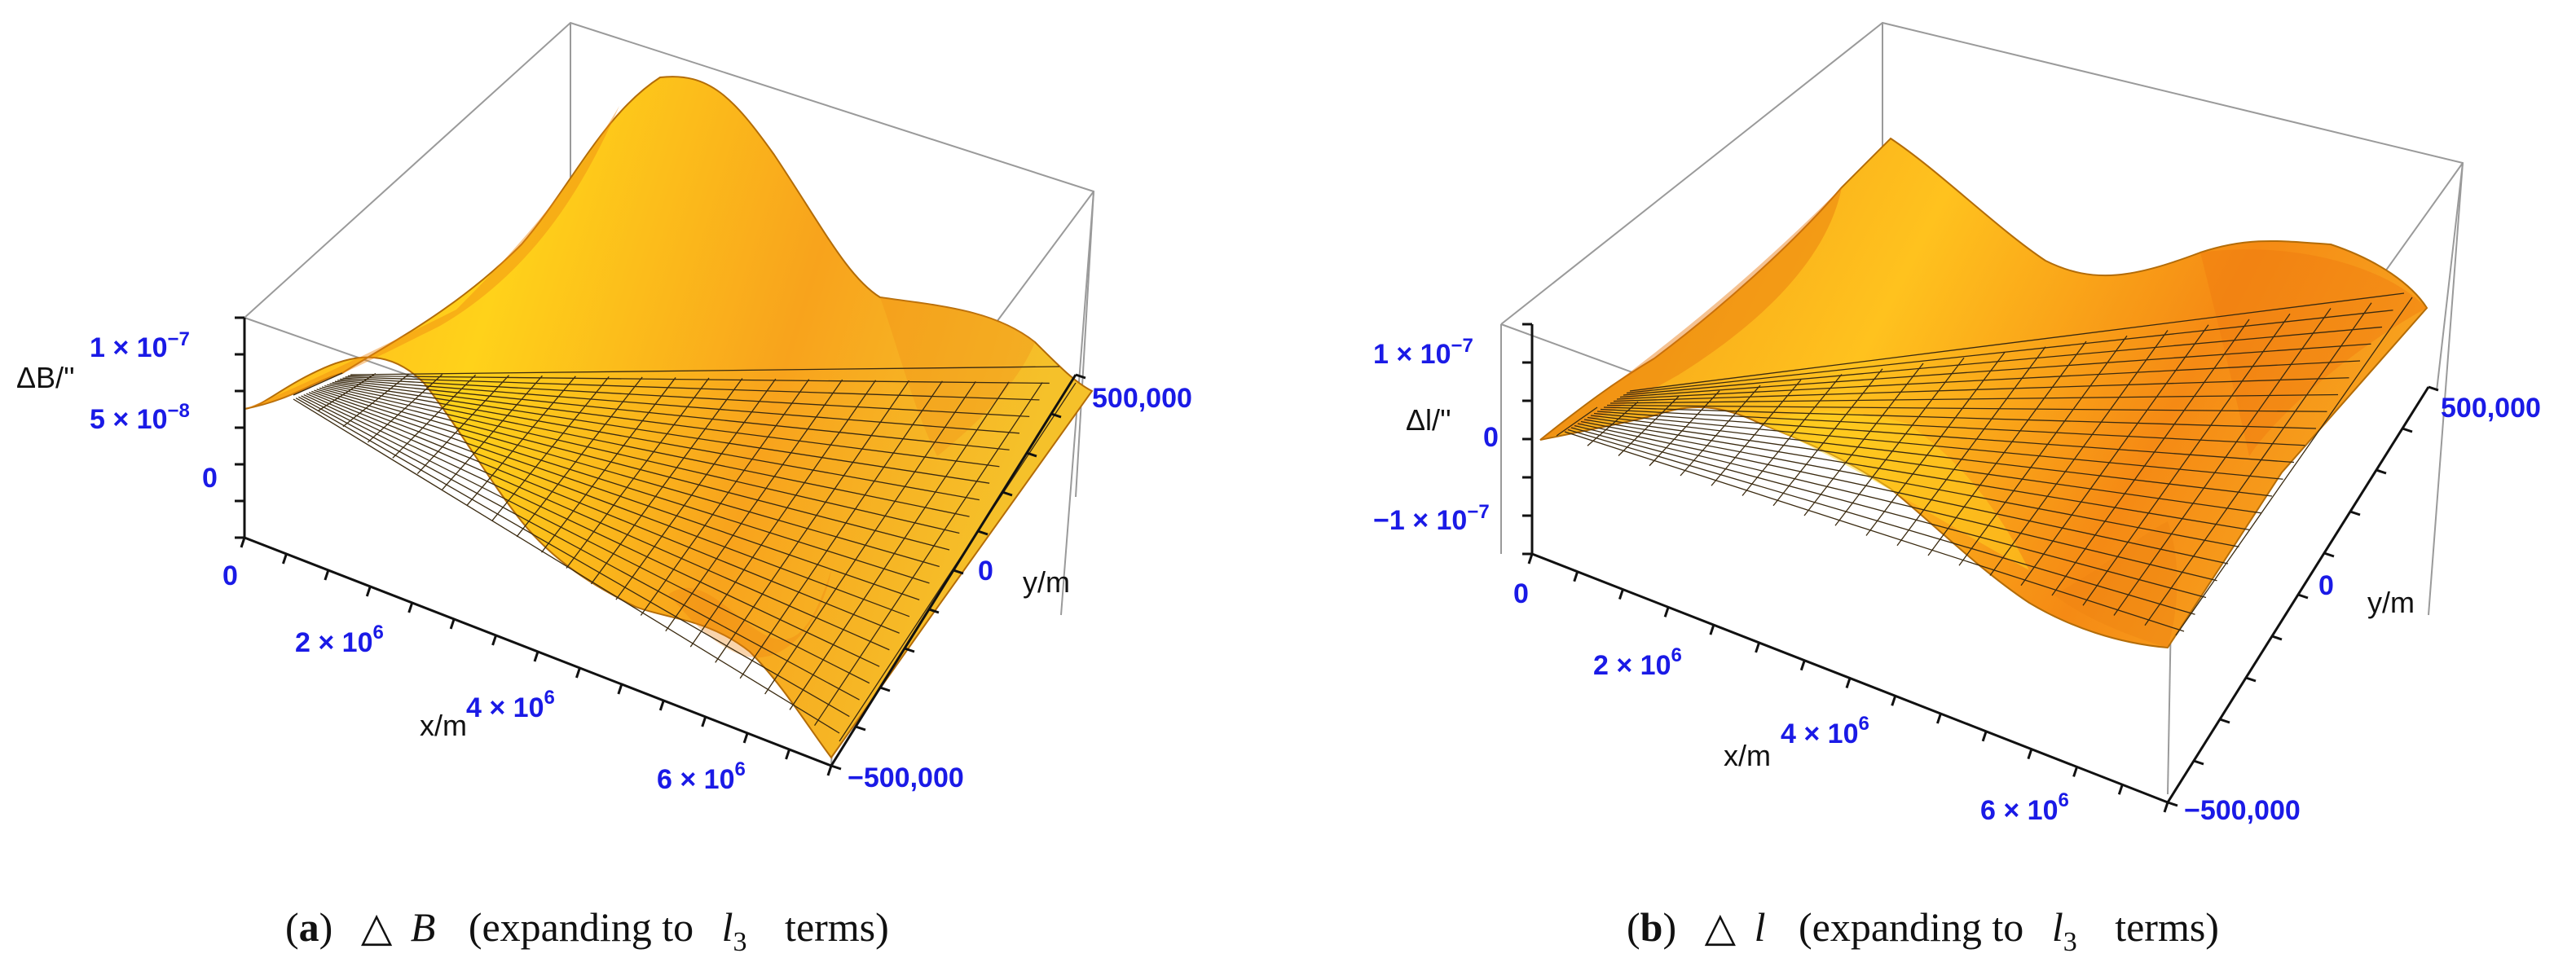 The width and height of the screenshot is (2576, 971). Describe the element at coordinates (2491, 408) in the screenshot. I see `y-tick-b-0: 500,000` at that location.